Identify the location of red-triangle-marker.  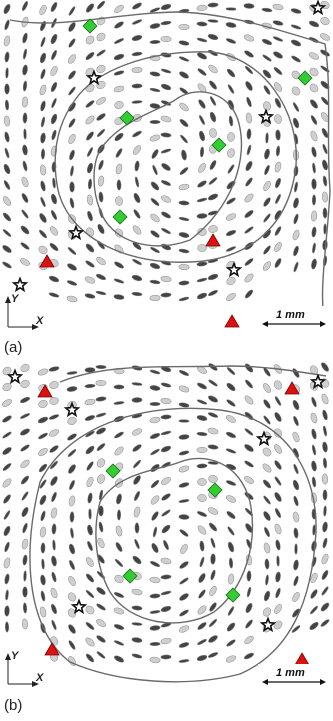
(232, 321).